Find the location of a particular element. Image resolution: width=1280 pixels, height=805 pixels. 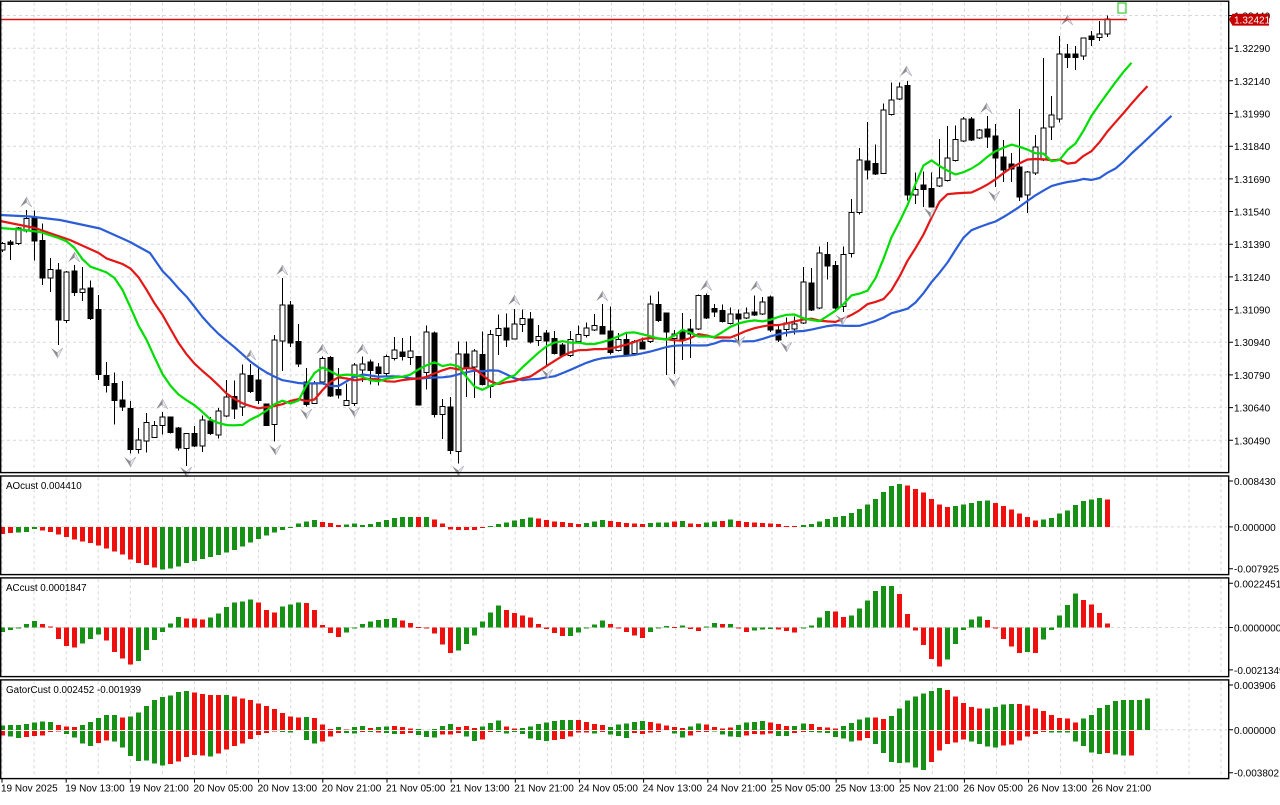

svg-text: 1.31690 is located at coordinates (1252, 180).